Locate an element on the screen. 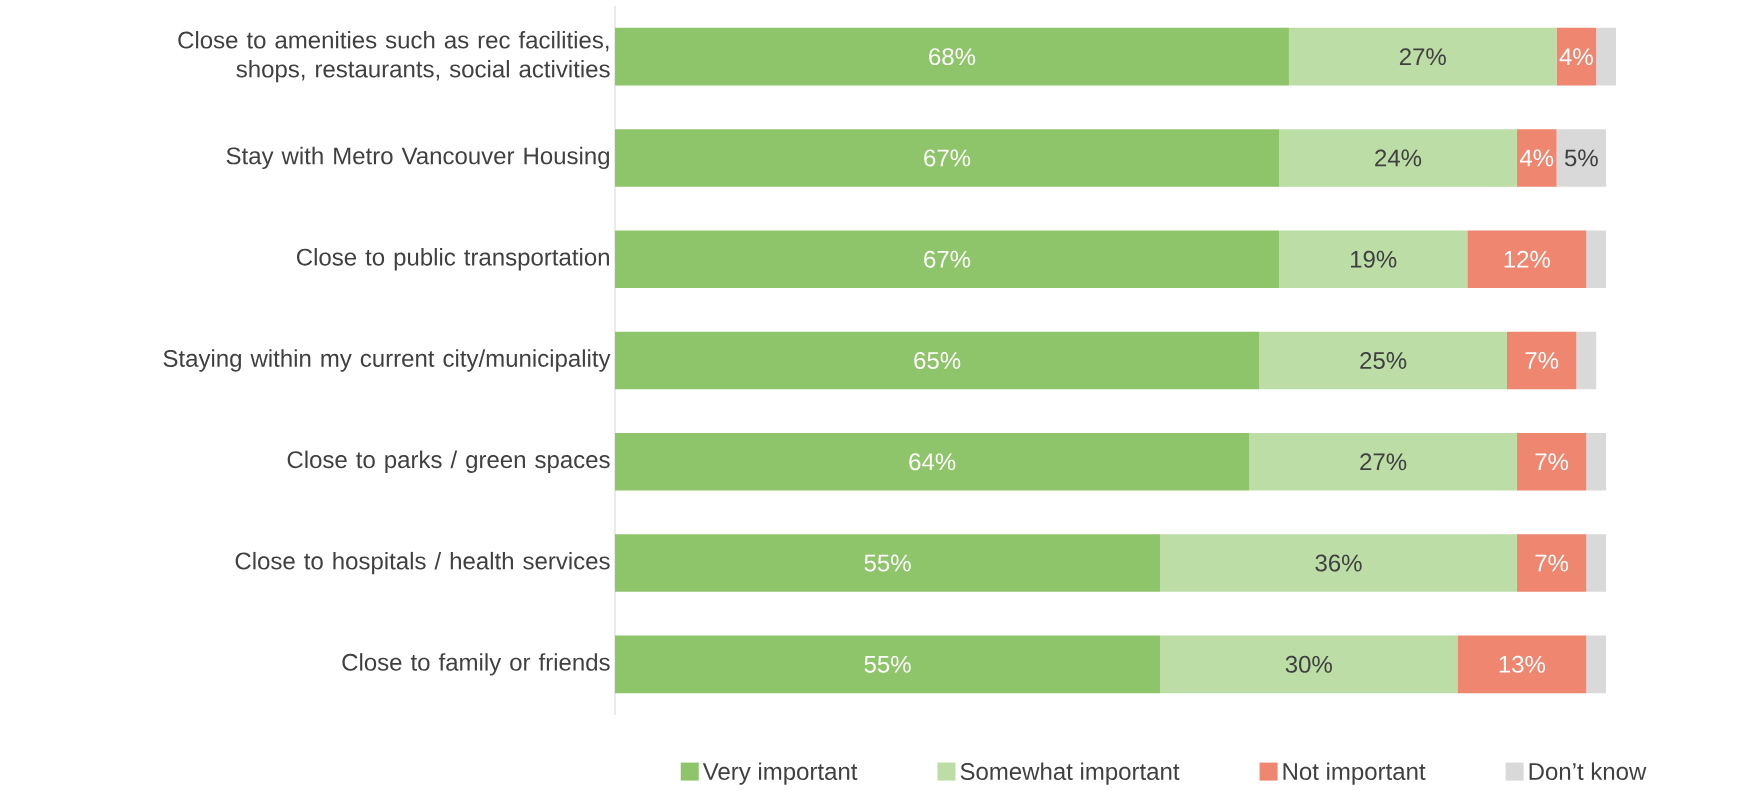 The height and width of the screenshot is (791, 1738). data-label: 36% is located at coordinates (1338, 563).